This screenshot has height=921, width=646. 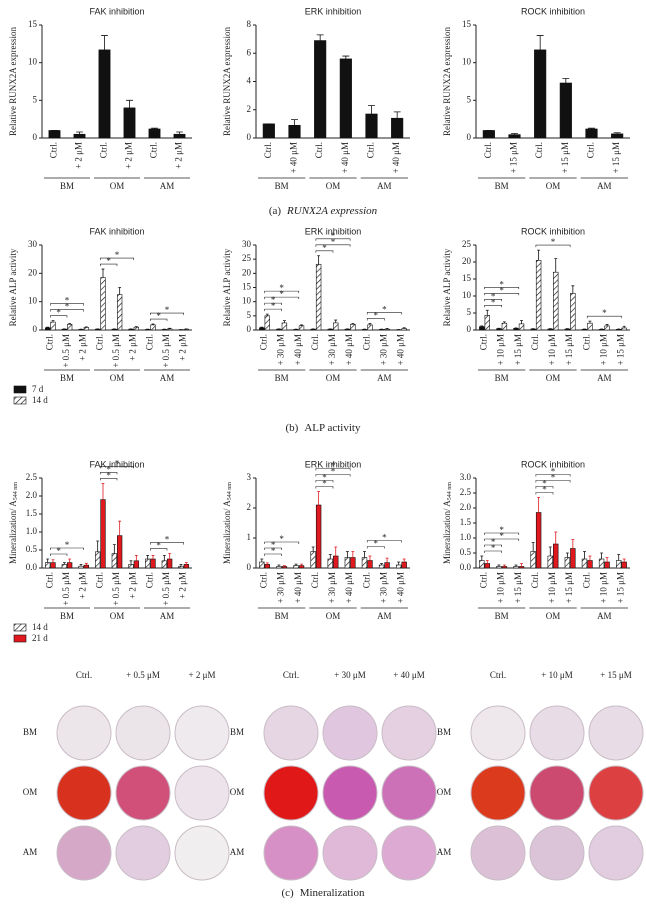 I want to click on plate-row-label: AM, so click(x=30, y=852).